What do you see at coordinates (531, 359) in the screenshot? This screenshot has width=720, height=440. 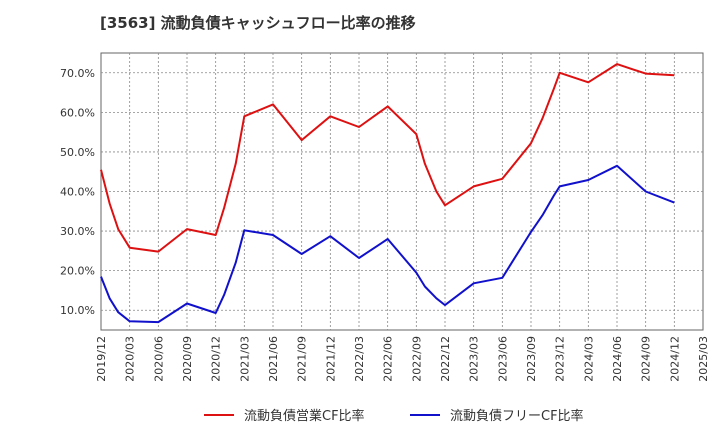 I see `x-tick-label: 2023/09` at bounding box center [531, 359].